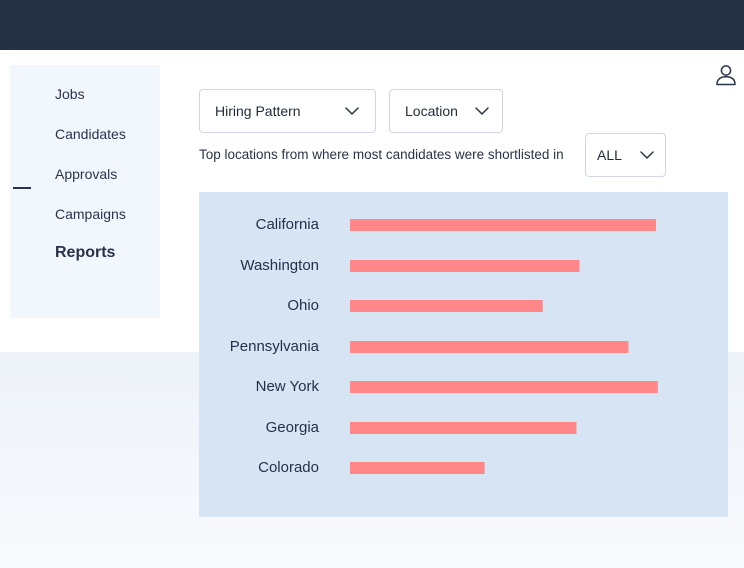 The image size is (744, 568). I want to click on location-dropdown: Location, so click(446, 111).